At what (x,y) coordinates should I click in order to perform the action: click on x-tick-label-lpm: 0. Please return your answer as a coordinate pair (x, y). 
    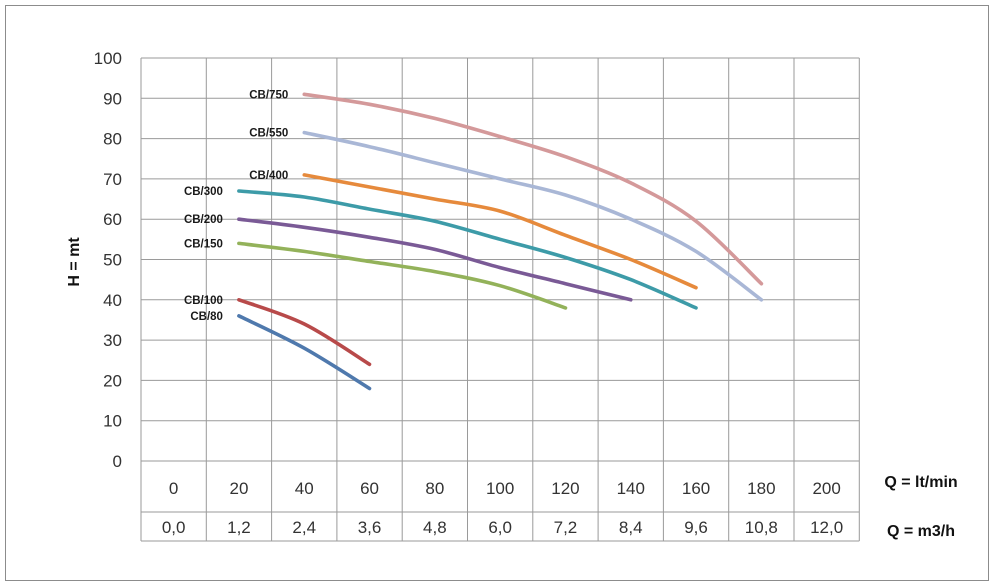
    Looking at the image, I should click on (173, 488).